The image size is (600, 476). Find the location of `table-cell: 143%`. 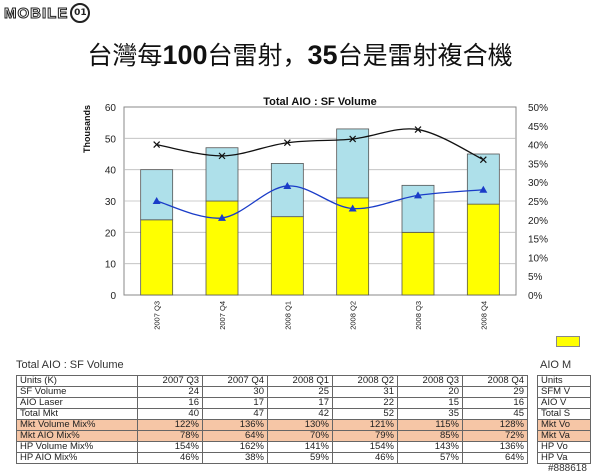

table-cell: 143% is located at coordinates (430, 447).